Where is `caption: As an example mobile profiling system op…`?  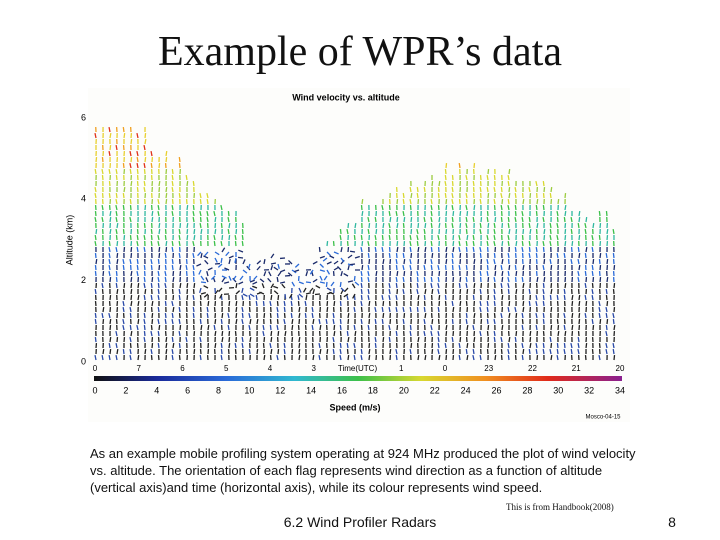 caption: As an example mobile profiling system op… is located at coordinates (363, 470).